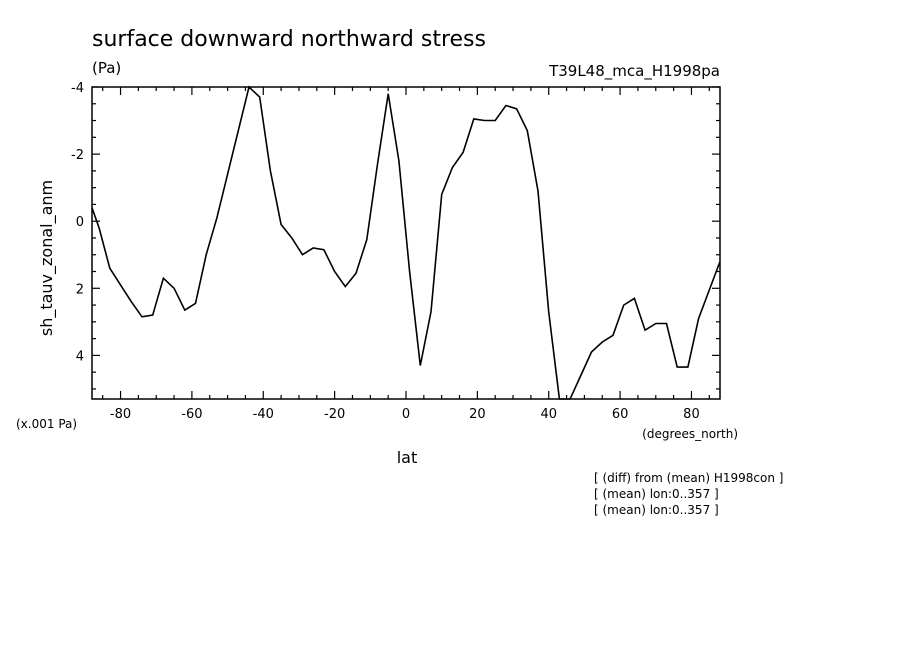  I want to click on x-tick-label: 0, so click(406, 414).